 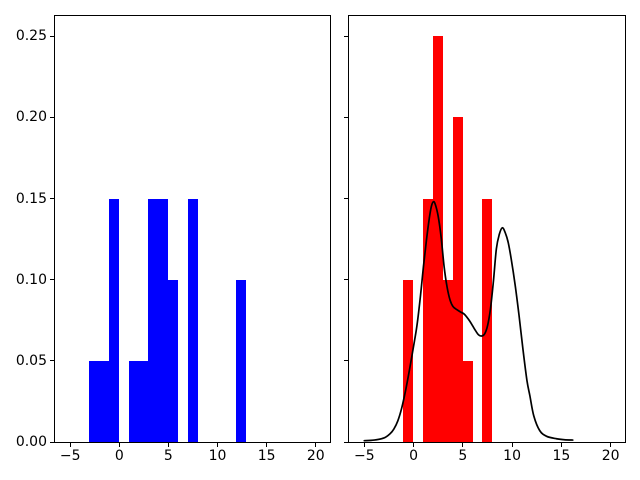 What do you see at coordinates (31, 36) in the screenshot?
I see `y-axis-tick-label: 0.25` at bounding box center [31, 36].